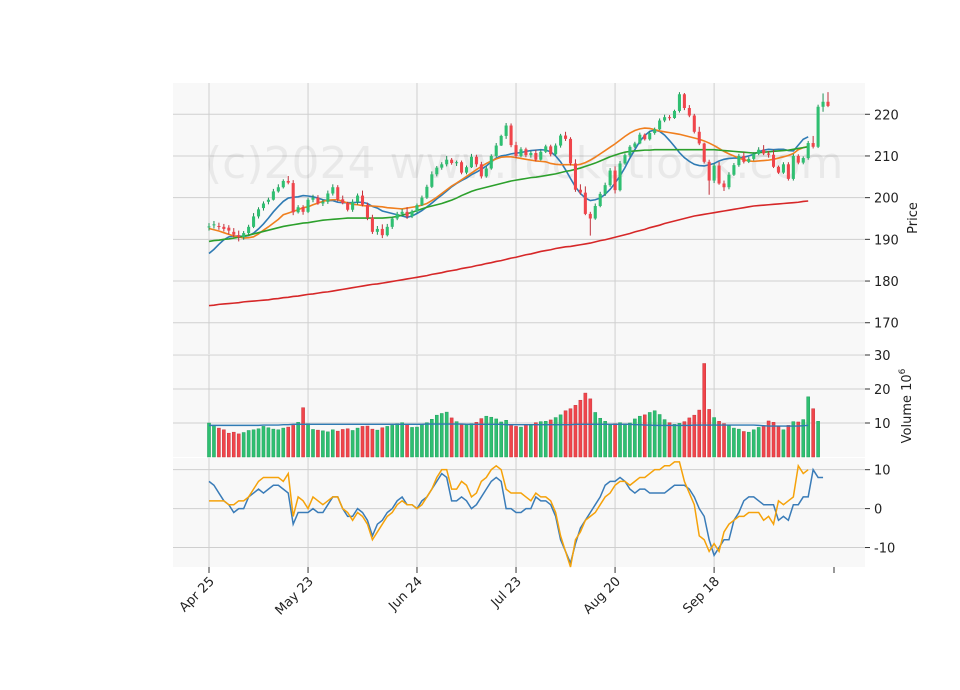 The width and height of the screenshot is (960, 690). I want to click on volume-layer, so click(513, 410).